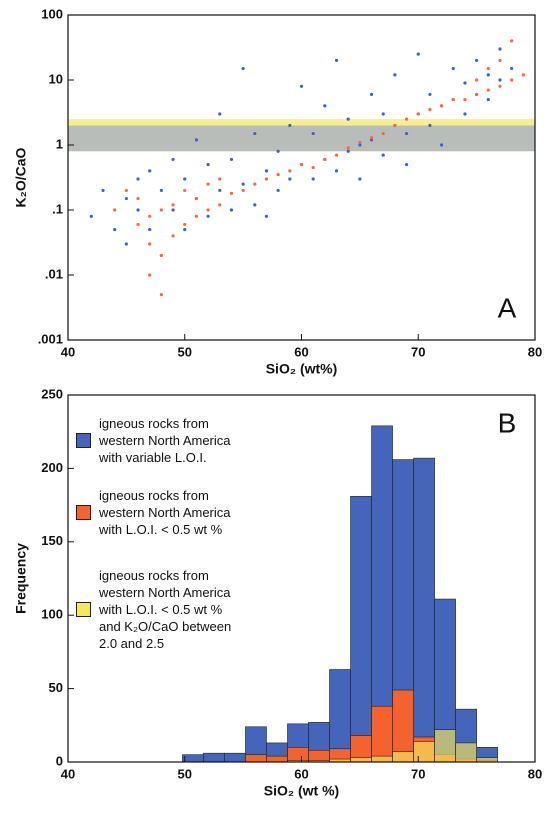  What do you see at coordinates (507, 422) in the screenshot?
I see `panel-label: B` at bounding box center [507, 422].